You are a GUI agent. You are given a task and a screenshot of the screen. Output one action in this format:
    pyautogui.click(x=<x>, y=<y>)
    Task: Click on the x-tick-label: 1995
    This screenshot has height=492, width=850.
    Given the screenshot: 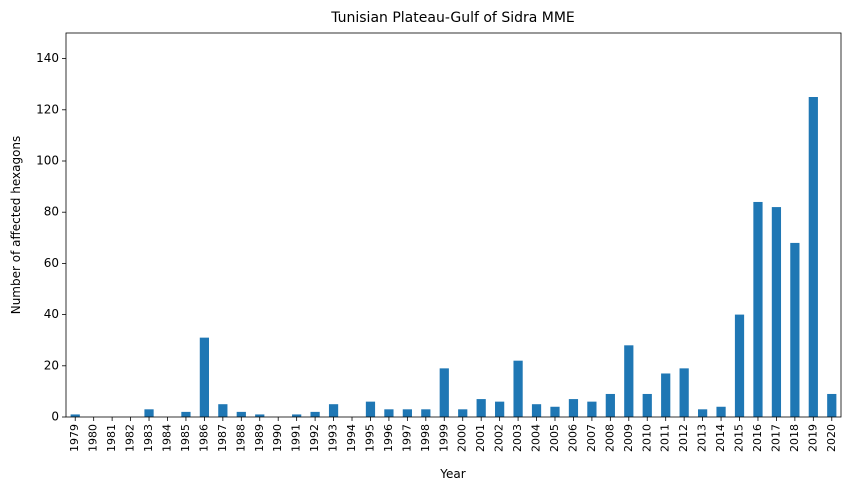 What is the action you would take?
    pyautogui.click(x=369, y=438)
    